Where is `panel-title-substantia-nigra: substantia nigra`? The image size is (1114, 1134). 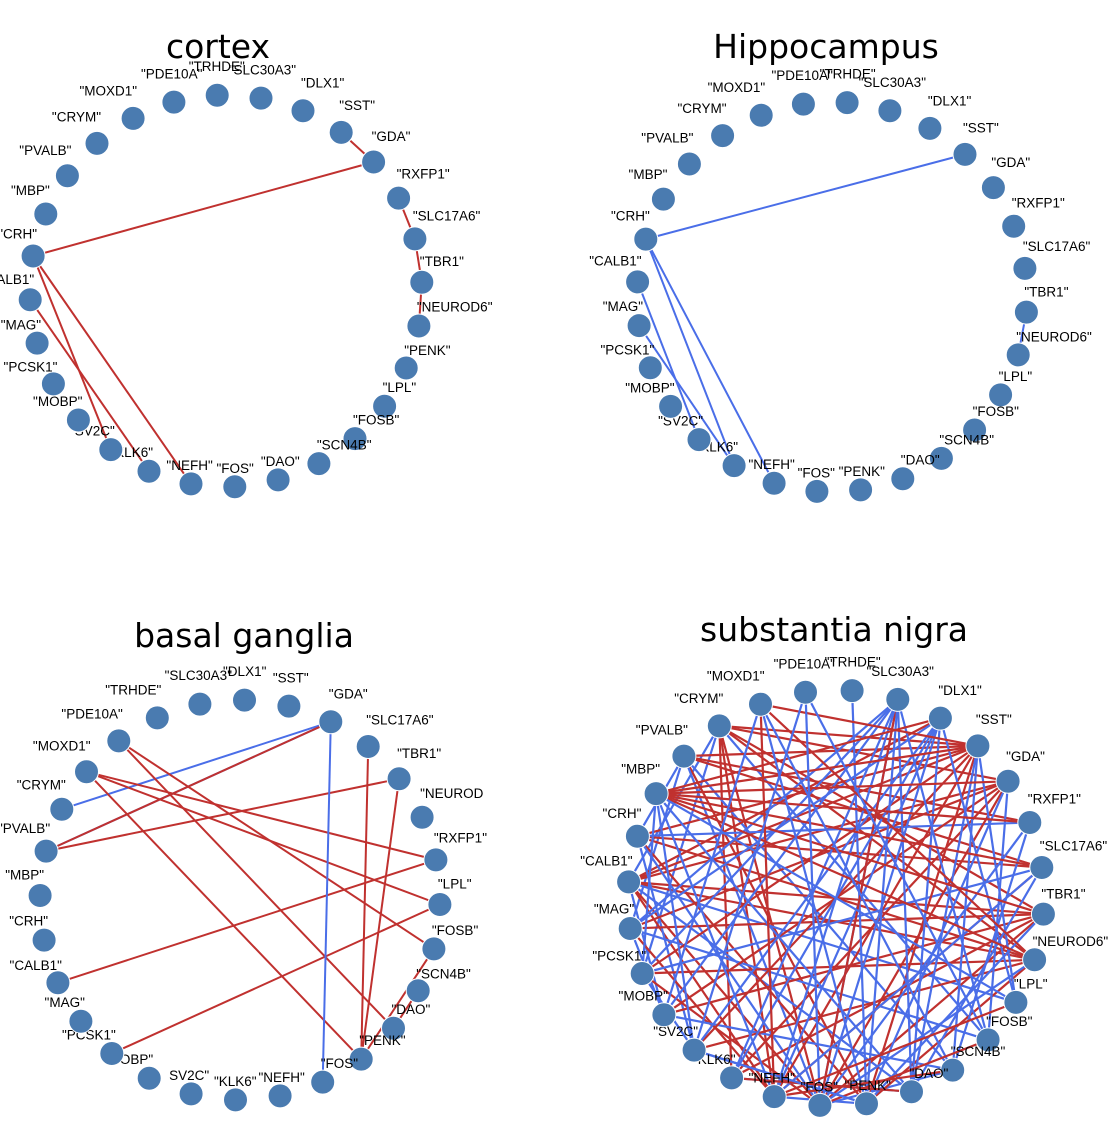
panel-title-substantia-nigra: substantia nigra is located at coordinates (834, 629).